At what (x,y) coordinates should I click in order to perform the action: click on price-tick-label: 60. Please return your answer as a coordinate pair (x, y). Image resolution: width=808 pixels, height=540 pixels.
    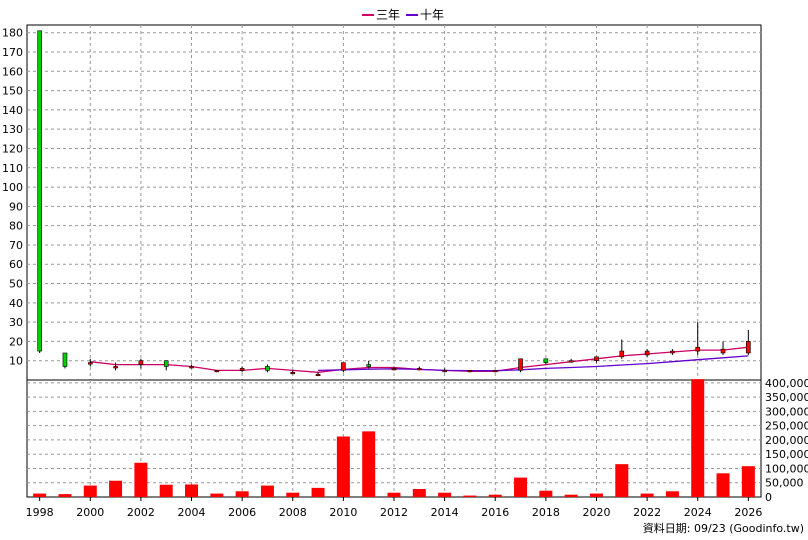
    Looking at the image, I should click on (16, 264).